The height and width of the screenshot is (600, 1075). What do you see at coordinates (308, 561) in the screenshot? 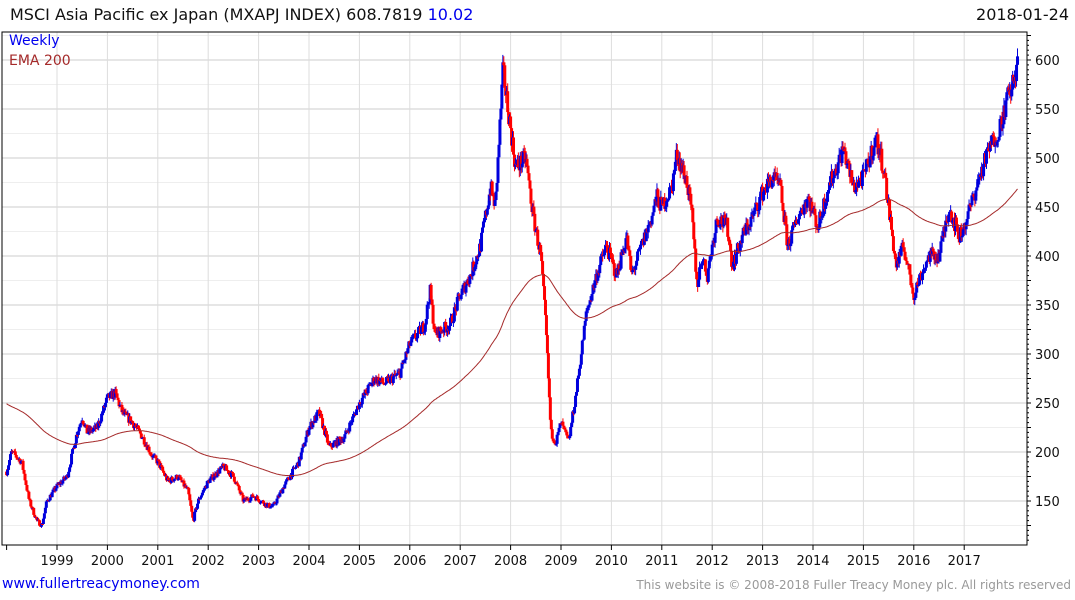
I see `x-tick-label: 2004` at bounding box center [308, 561].